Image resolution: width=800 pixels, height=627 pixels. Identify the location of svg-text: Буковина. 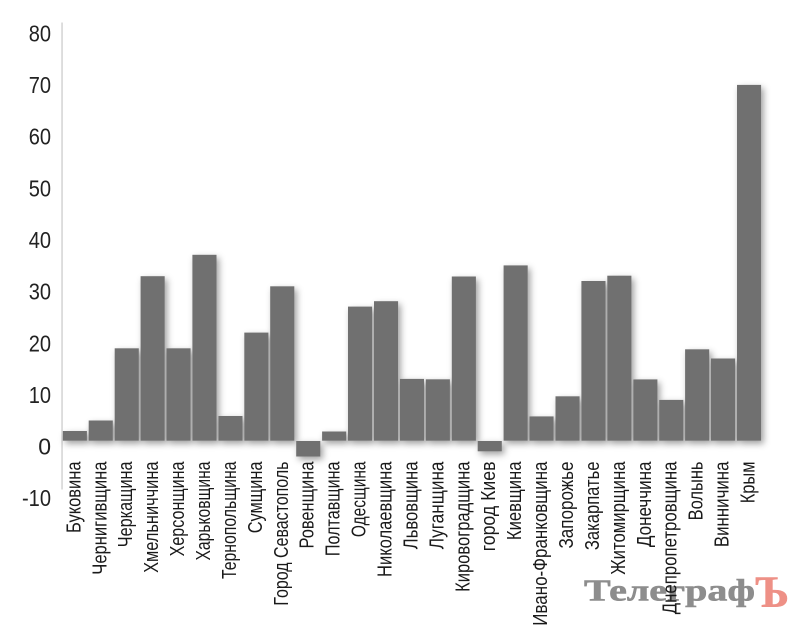
(74, 497).